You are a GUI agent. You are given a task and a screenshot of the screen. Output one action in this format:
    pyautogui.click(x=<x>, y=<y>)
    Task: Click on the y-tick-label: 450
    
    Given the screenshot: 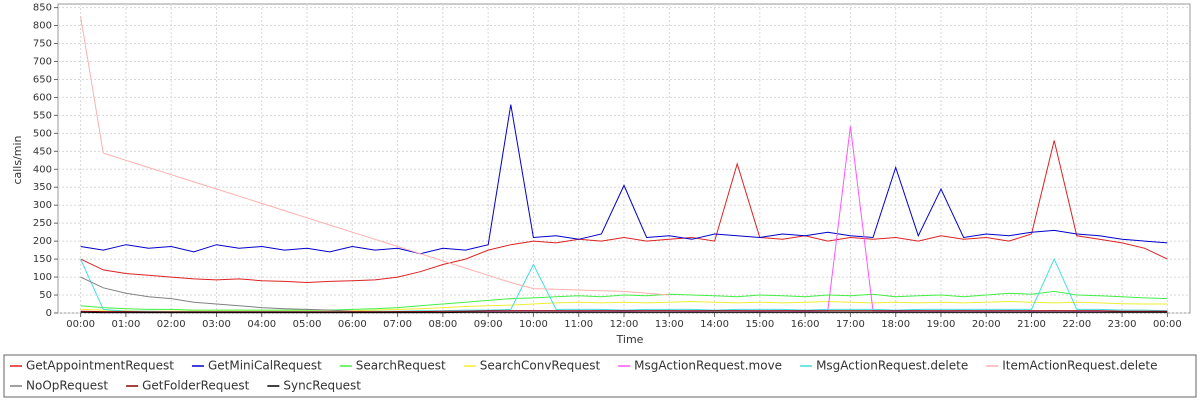 What is the action you would take?
    pyautogui.click(x=42, y=151)
    